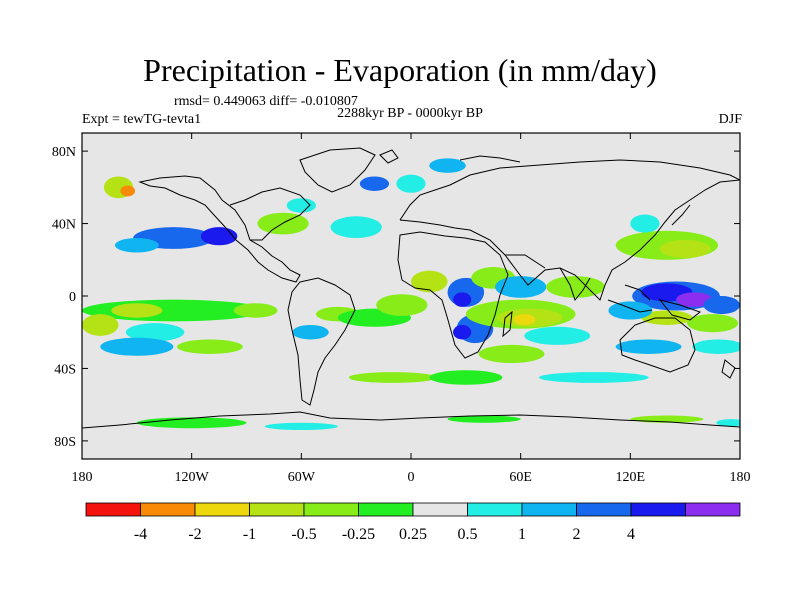 The image size is (800, 600). I want to click on stats-line: rmsd= 0.449063 diff= -0.010807, so click(266, 101).